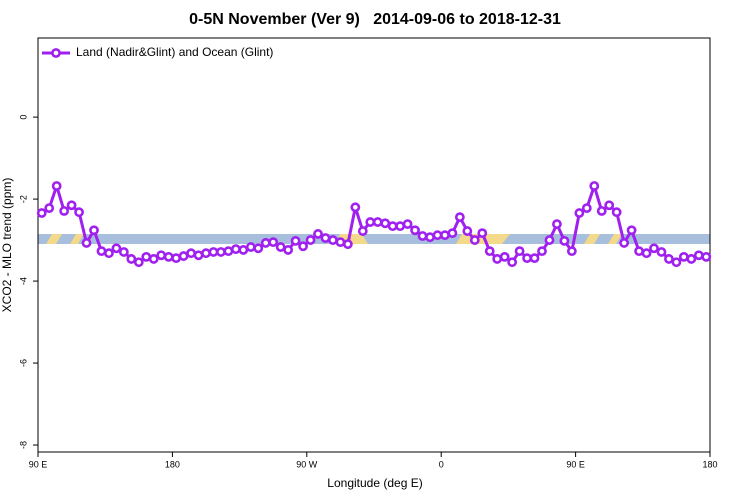  I want to click on y-axis-label: XCO2 - MLO trend (ppm), so click(7, 245).